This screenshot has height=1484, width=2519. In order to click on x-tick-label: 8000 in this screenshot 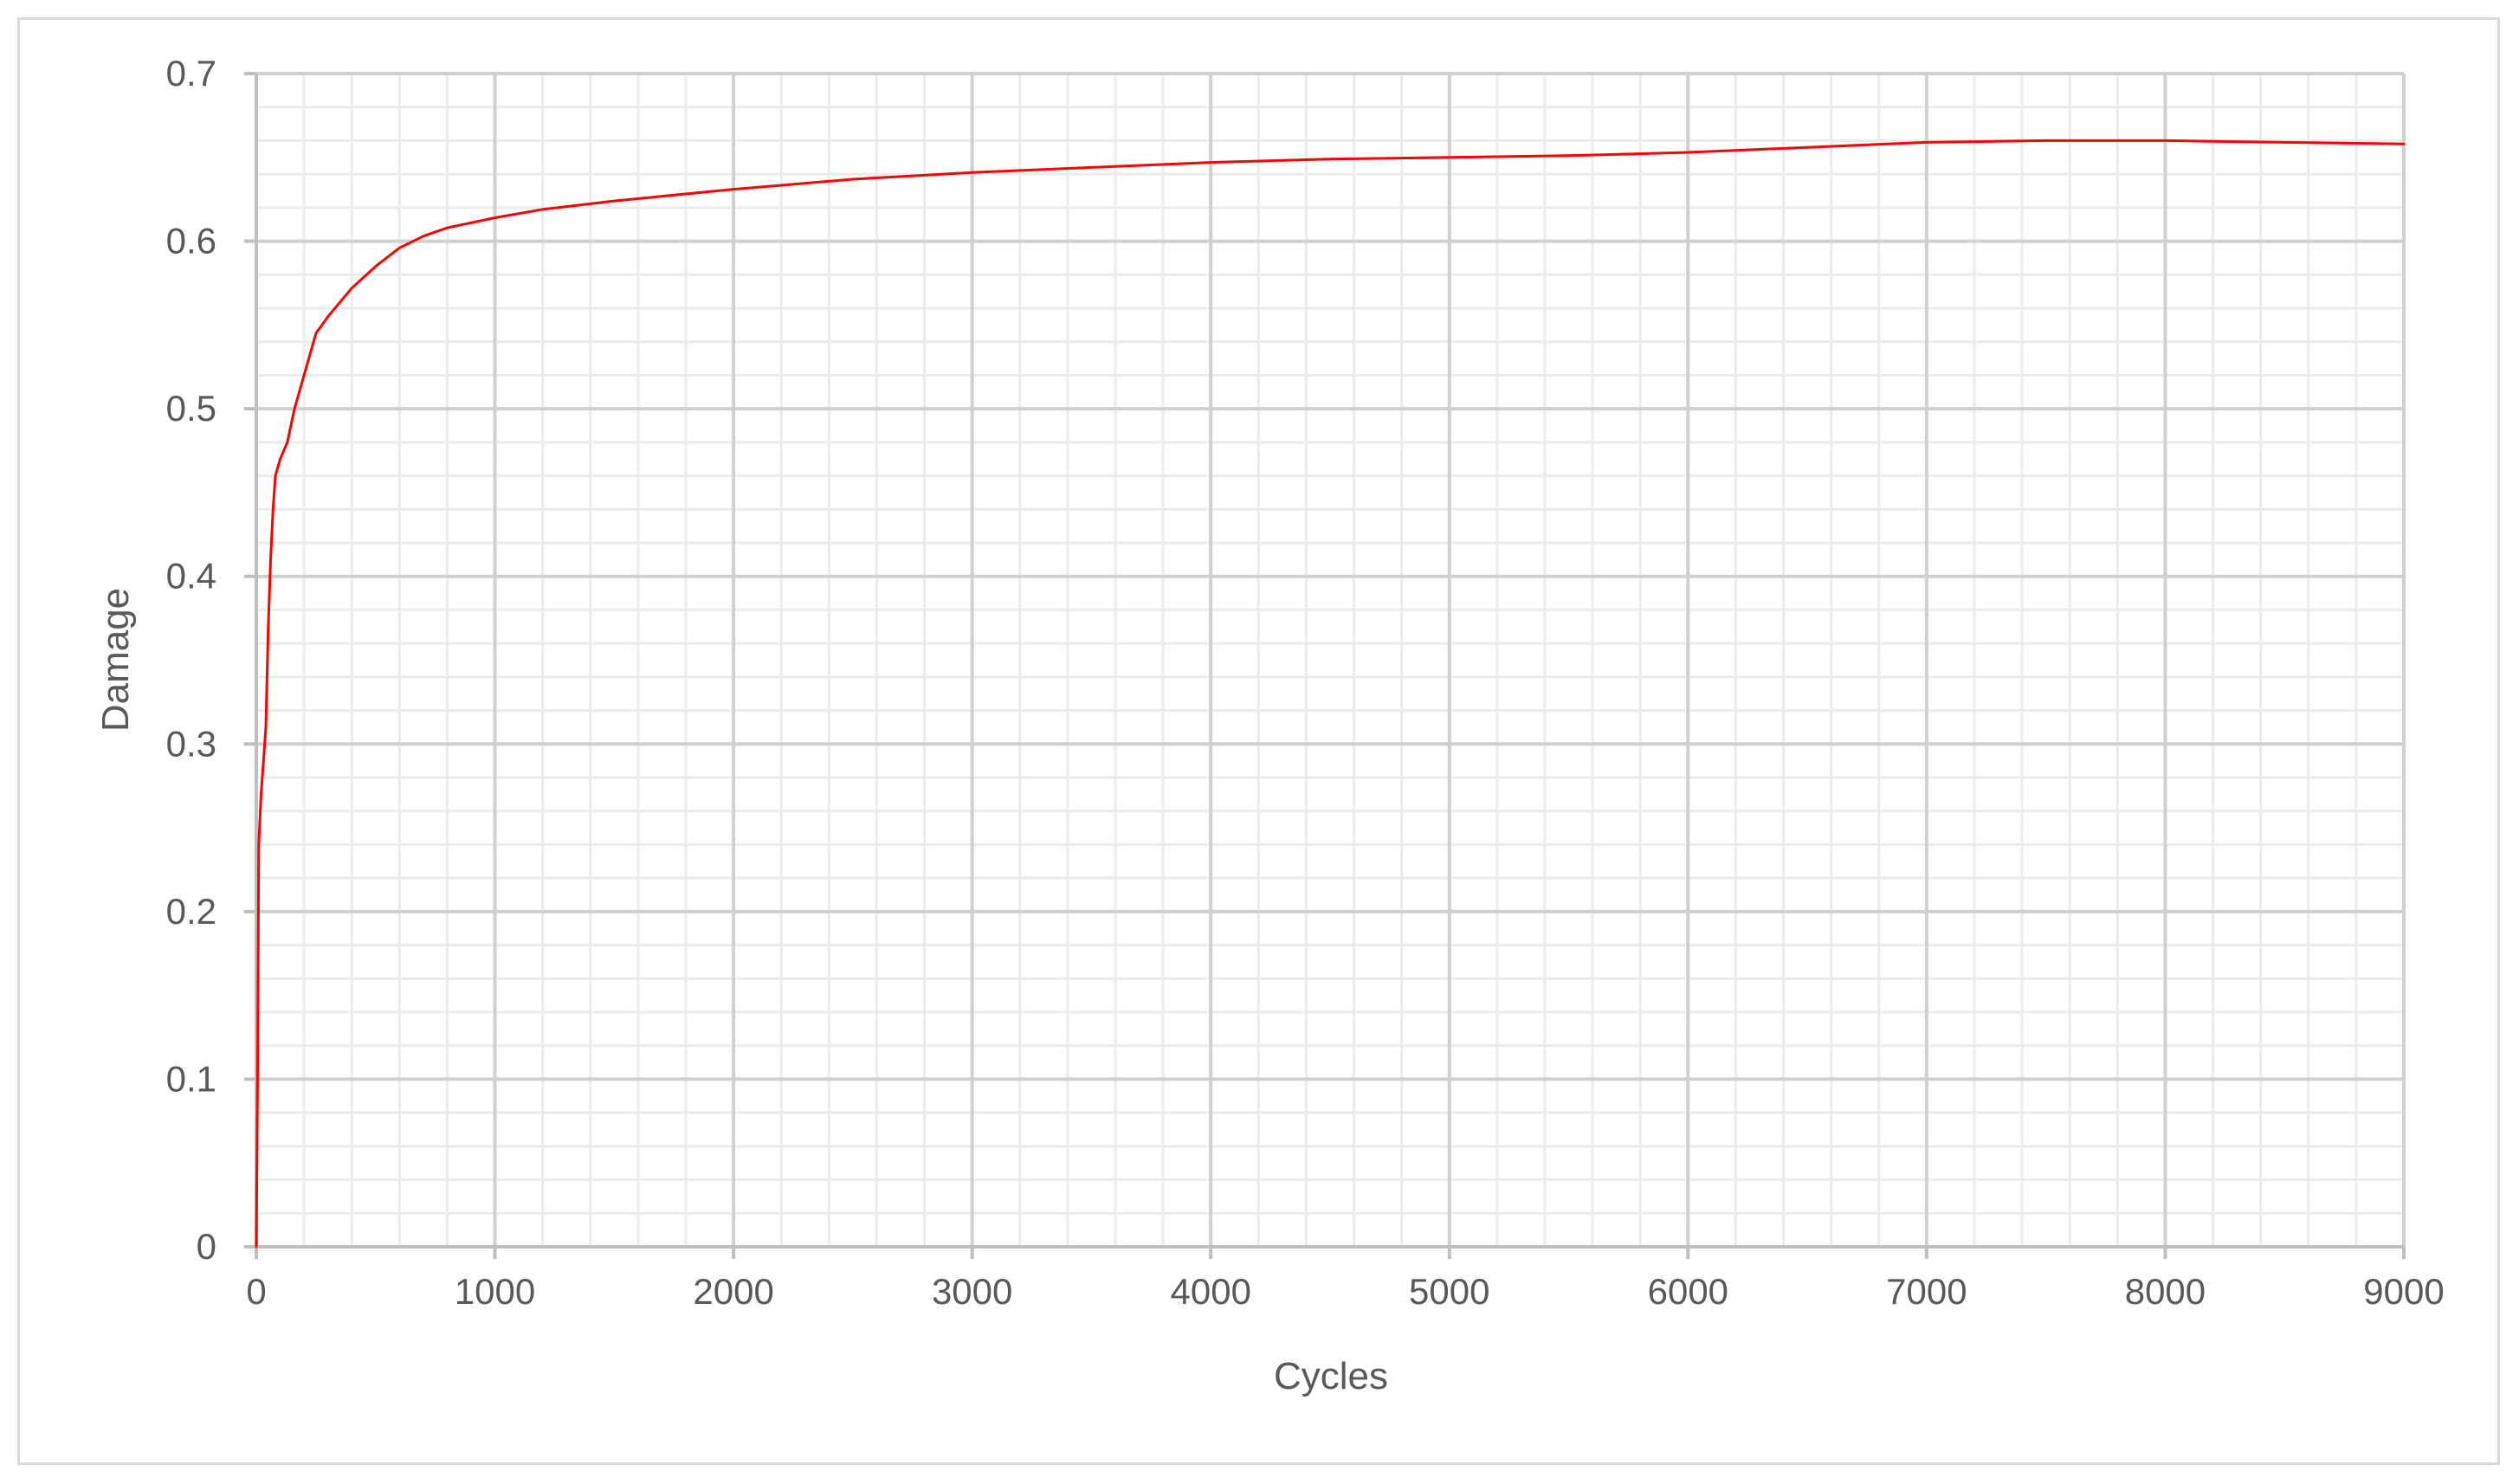, I will do `click(2165, 1291)`.